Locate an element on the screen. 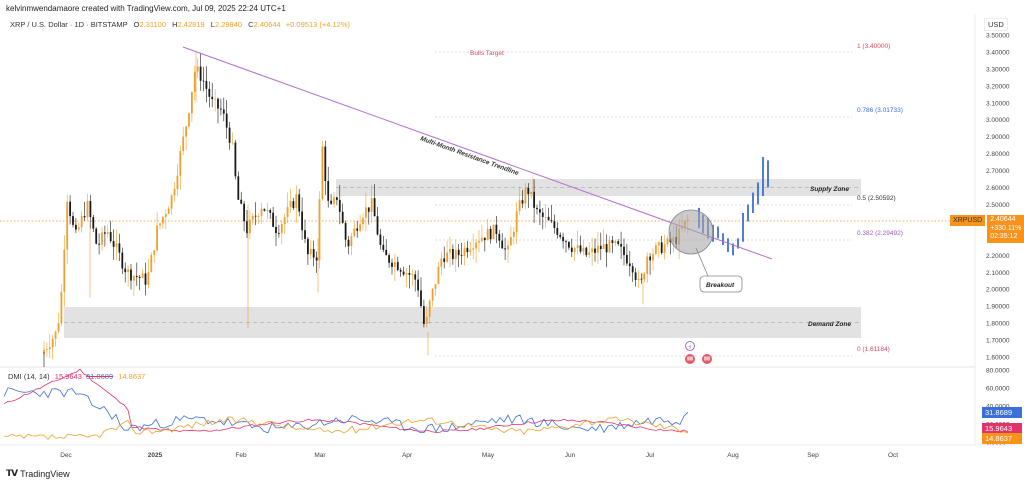 This screenshot has width=1024, height=483. price-tick: 2.00000 is located at coordinates (998, 290).